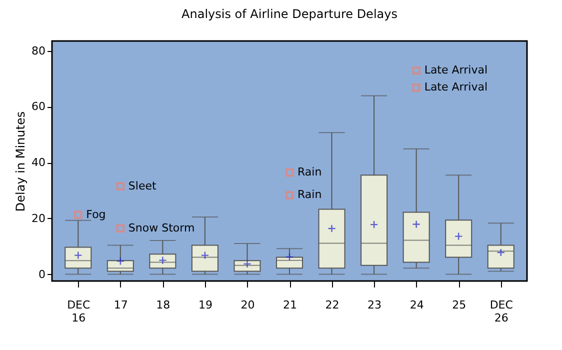 This screenshot has height=350, width=562. Describe the element at coordinates (332, 305) in the screenshot. I see `x-tick-label: 22` at that location.